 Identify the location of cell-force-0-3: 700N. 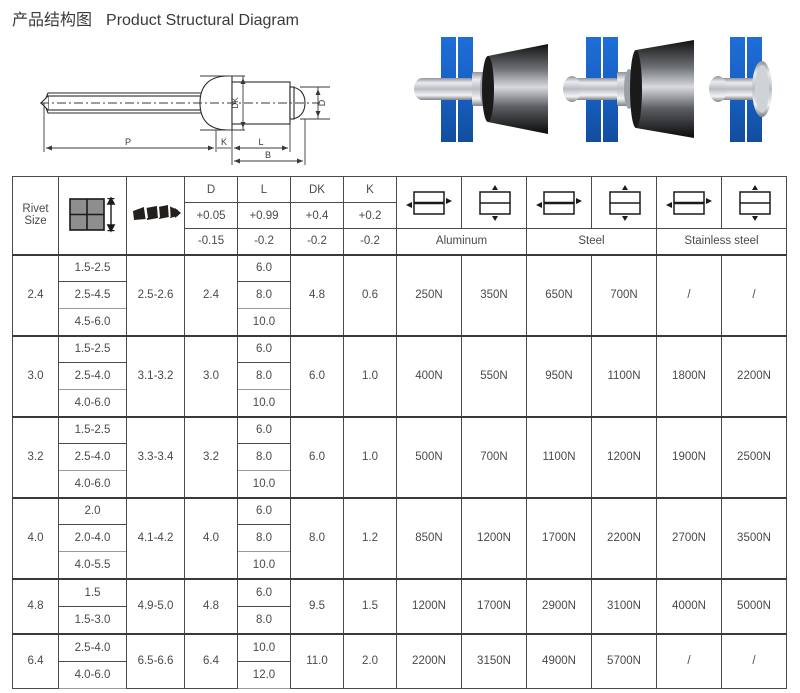
(624, 294).